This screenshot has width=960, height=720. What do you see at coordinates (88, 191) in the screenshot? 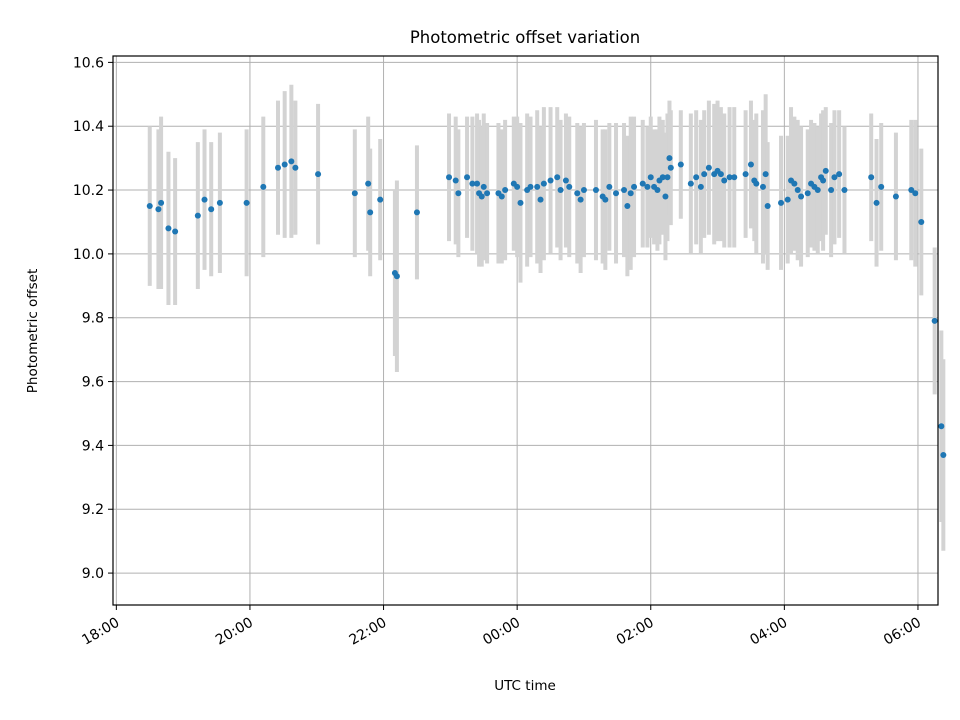
I see `y-tick-label: 10.2` at bounding box center [88, 191].